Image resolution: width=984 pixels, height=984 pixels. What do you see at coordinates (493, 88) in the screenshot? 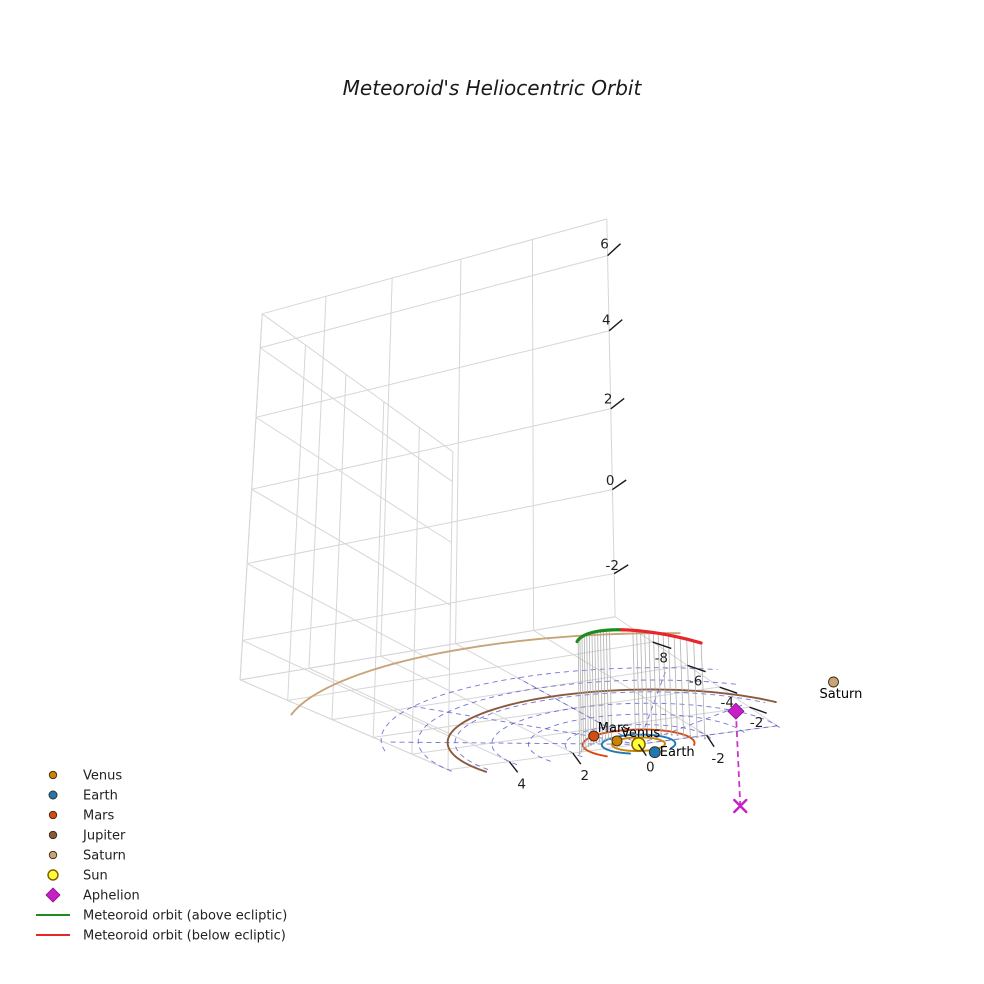
I see `page-title: Meteoroid's Heliocentric Orbit` at bounding box center [493, 88].